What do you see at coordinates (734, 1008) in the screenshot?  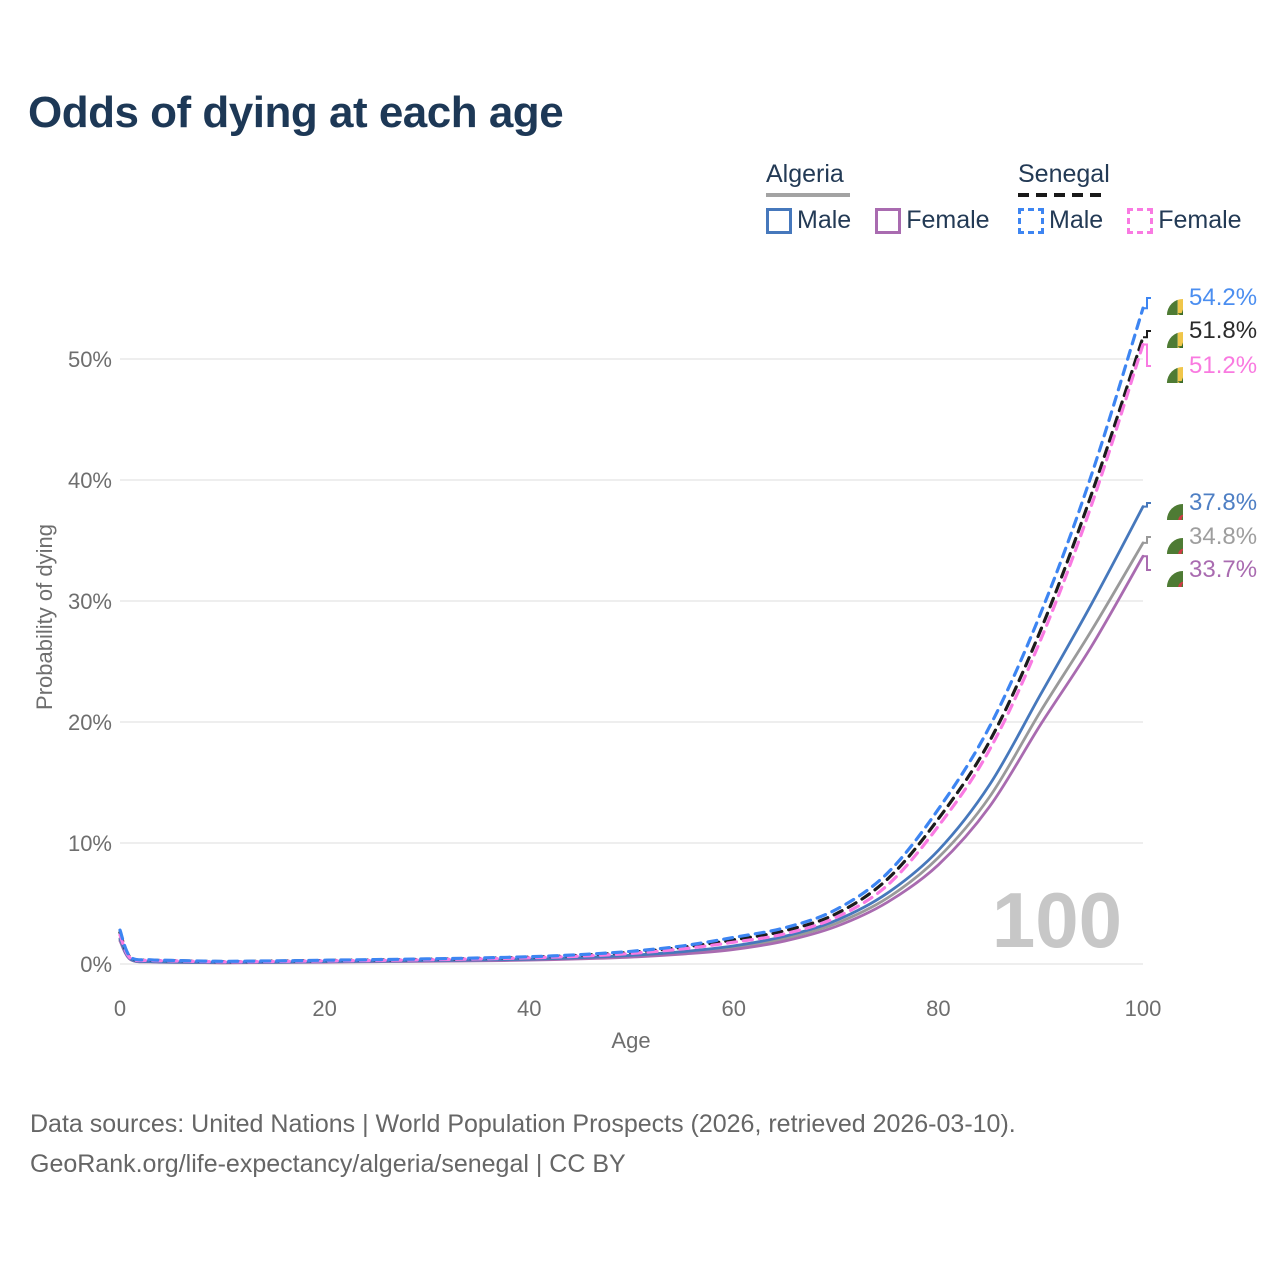 I see `x-tick-60: 60` at bounding box center [734, 1008].